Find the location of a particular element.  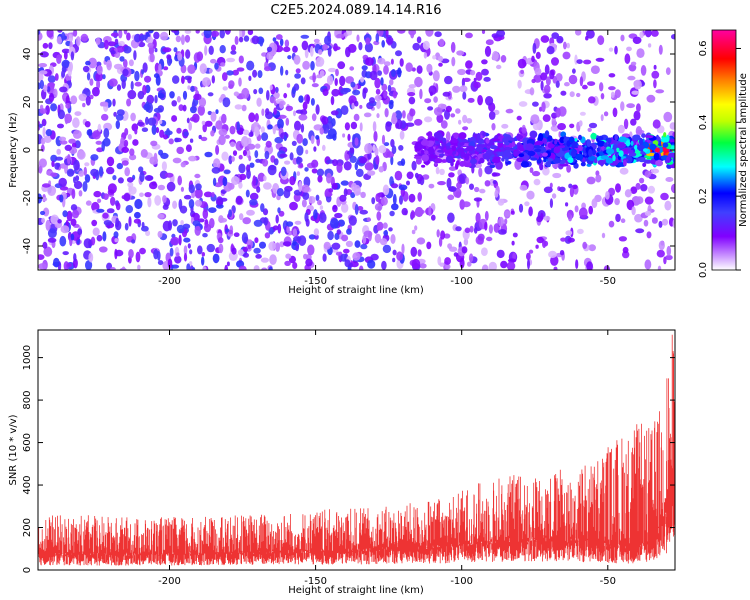

tick-label: -100 is located at coordinates (461, 581).